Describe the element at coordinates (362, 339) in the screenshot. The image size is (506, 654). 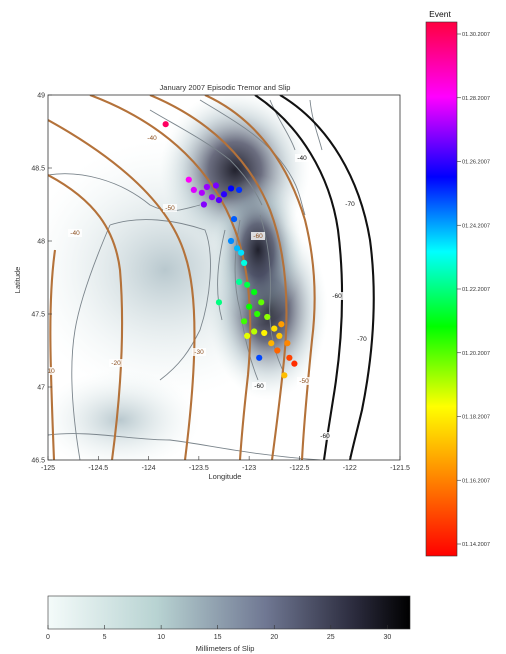
I see `slip-contour-label: -70` at that location.